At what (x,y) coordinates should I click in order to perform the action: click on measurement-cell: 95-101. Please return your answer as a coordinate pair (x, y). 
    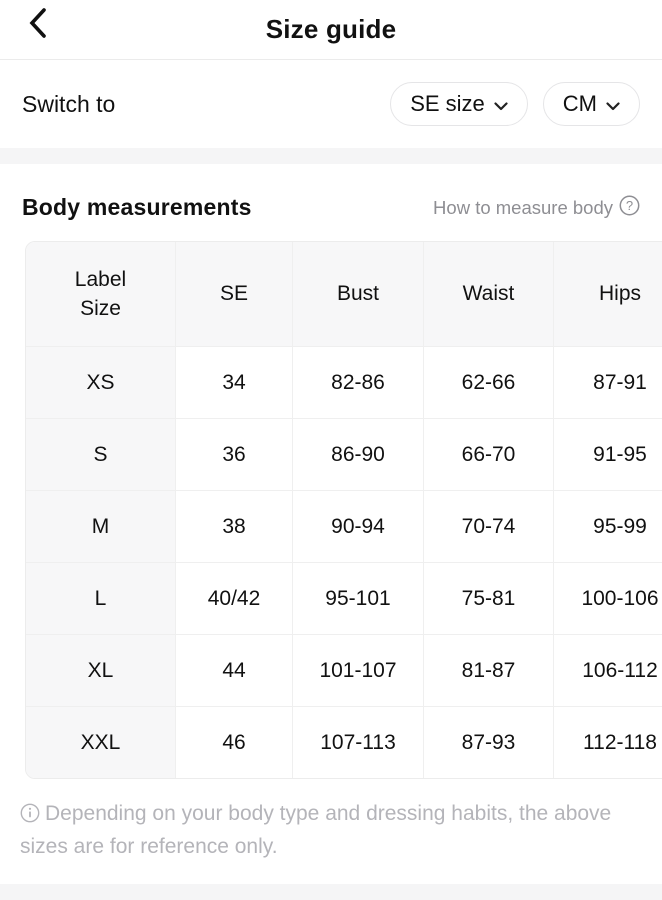
    Looking at the image, I should click on (358, 598).